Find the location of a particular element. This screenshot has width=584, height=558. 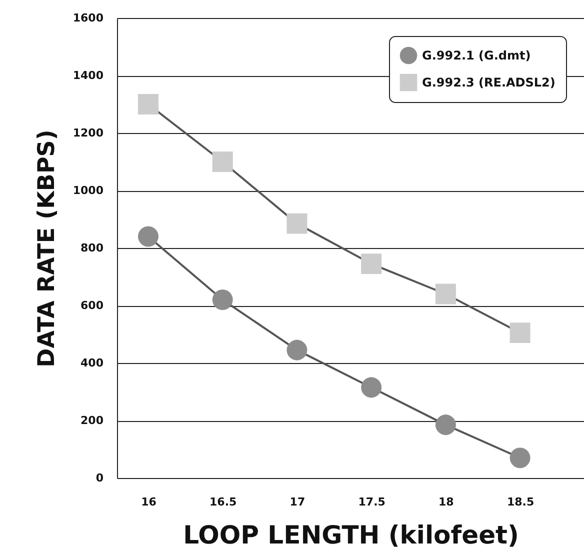

y-tick-label: 1000 is located at coordinates (88, 190).